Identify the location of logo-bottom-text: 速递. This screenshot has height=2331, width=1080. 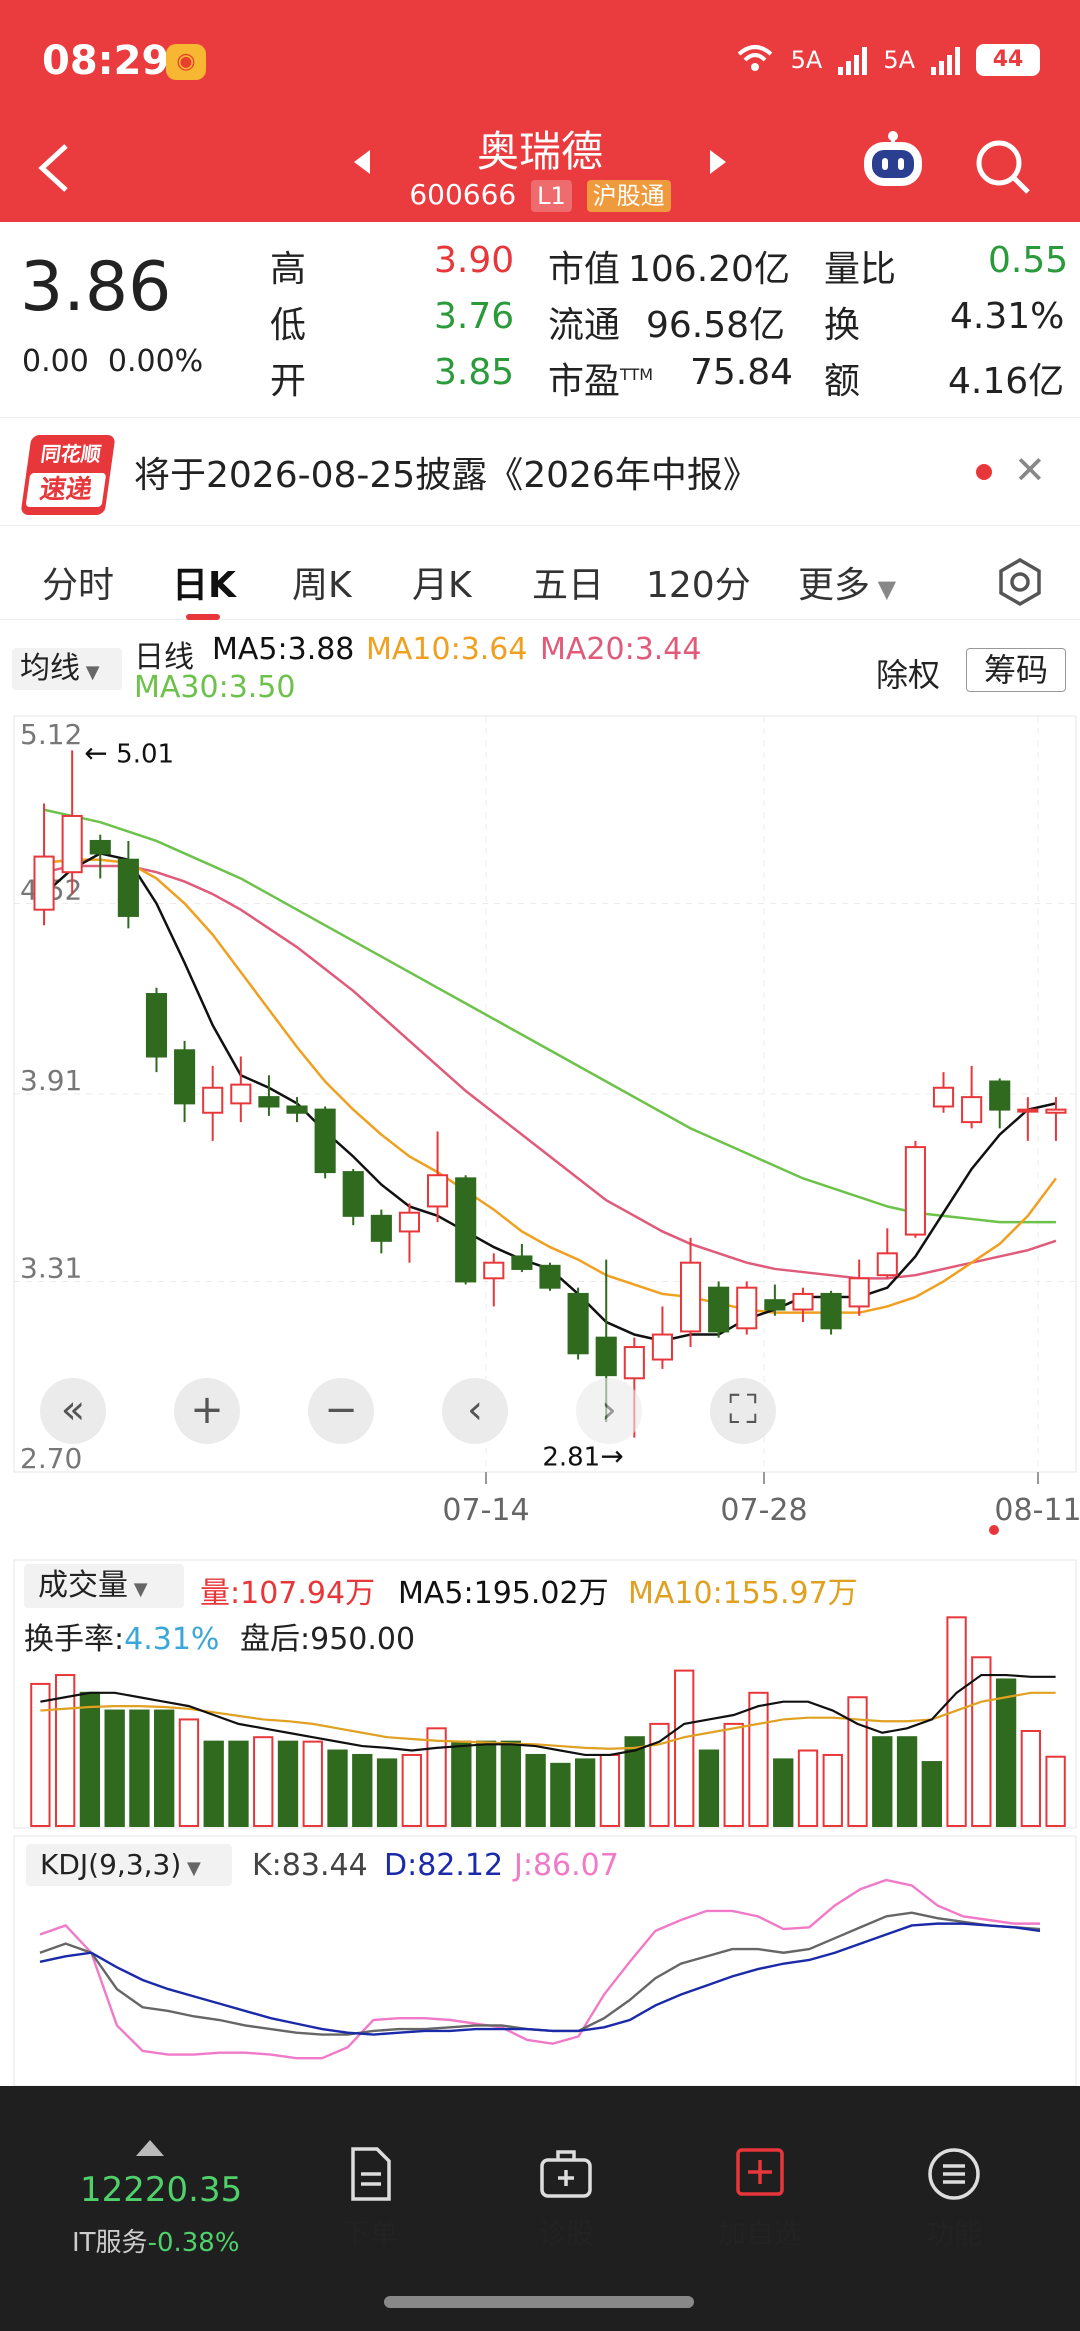
(66, 490).